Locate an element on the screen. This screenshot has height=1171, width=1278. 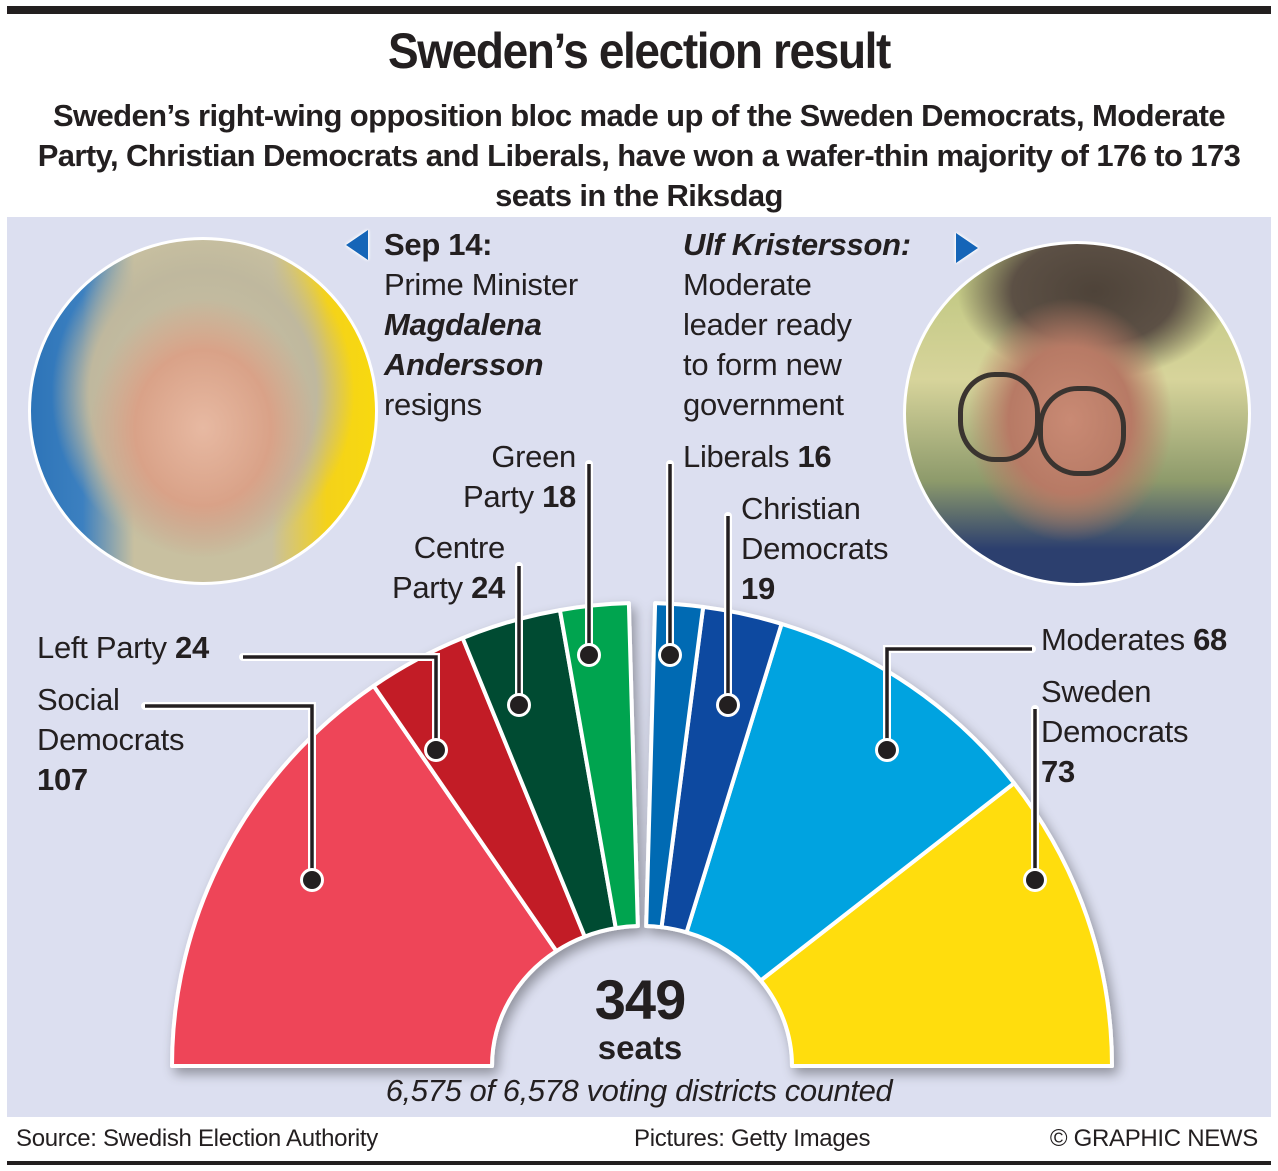
leader-dot-green-party is located at coordinates (589, 655).